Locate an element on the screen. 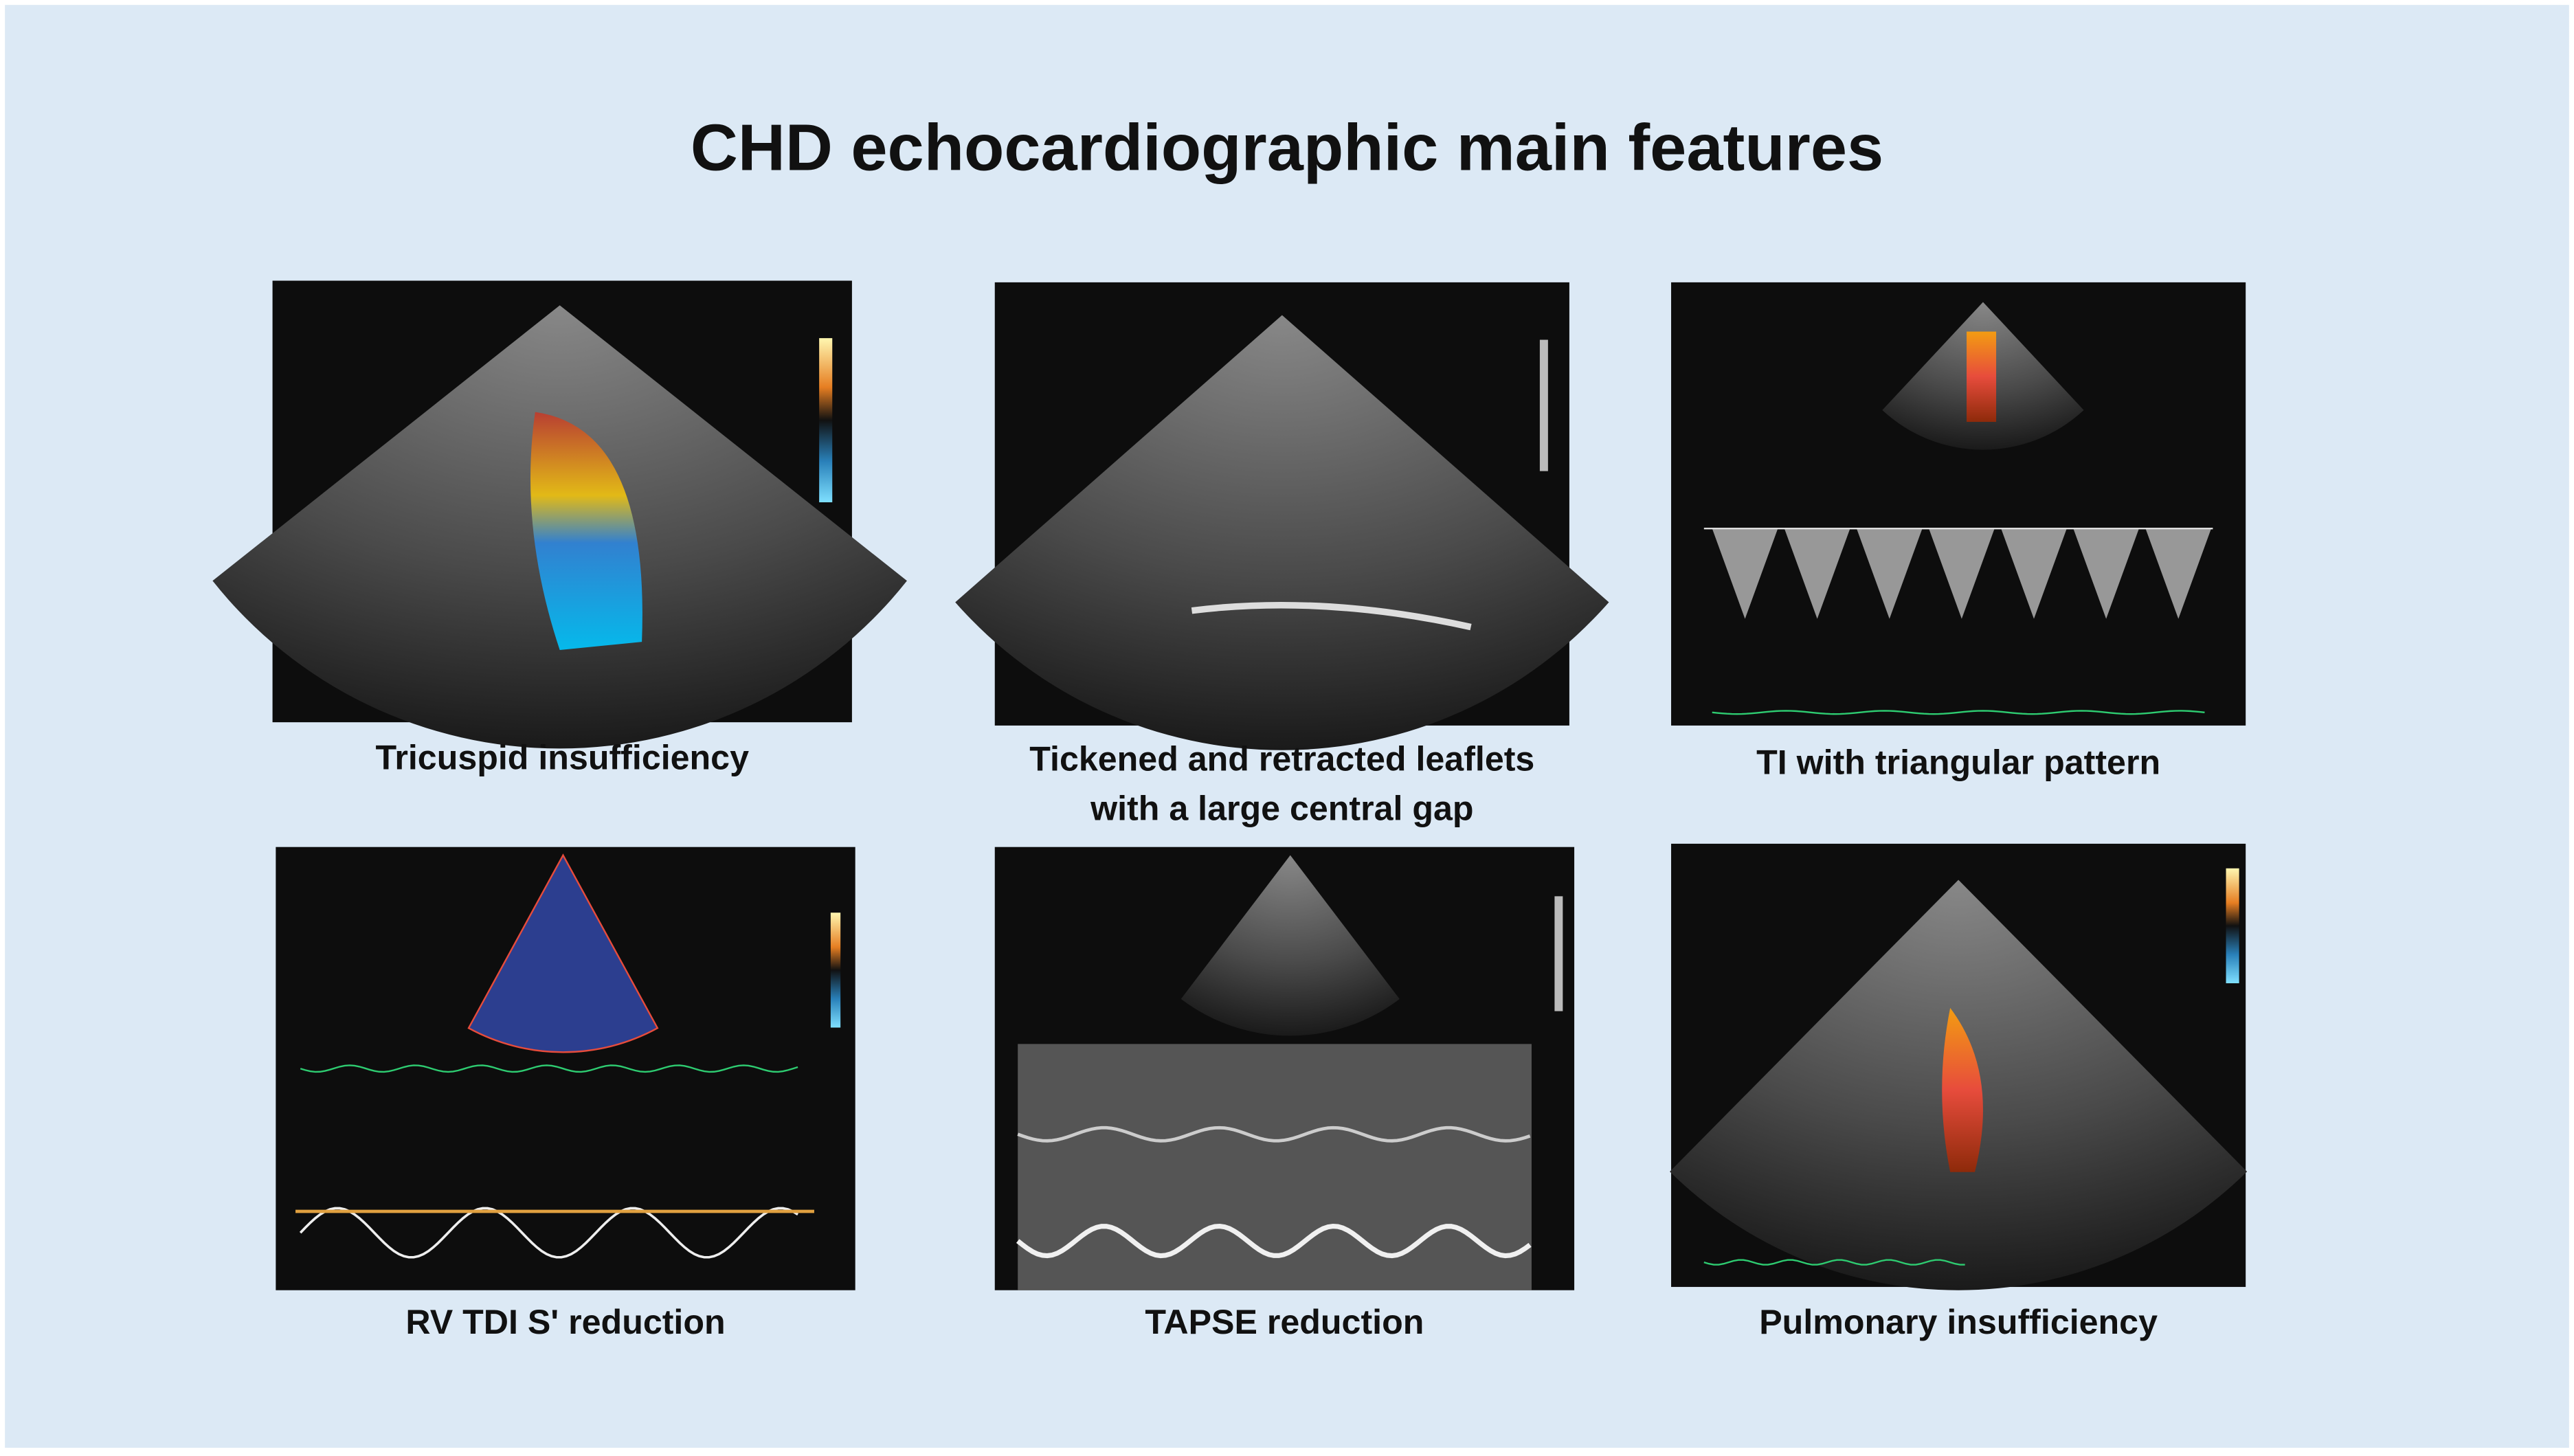 The width and height of the screenshot is (2574, 1456). panel: TI with triangular pattern is located at coordinates (1958, 532).